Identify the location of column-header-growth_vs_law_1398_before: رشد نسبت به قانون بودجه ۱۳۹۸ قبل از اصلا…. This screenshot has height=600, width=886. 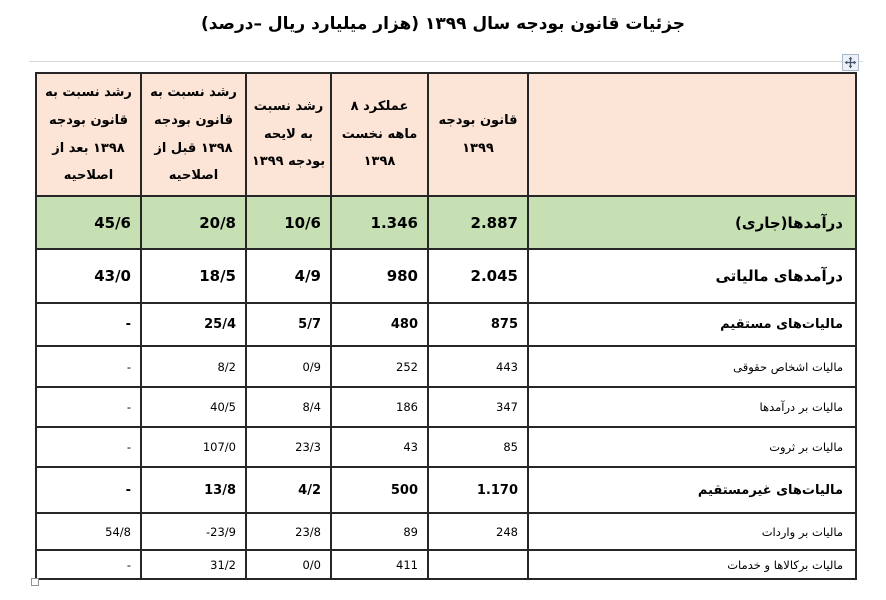
(193, 134).